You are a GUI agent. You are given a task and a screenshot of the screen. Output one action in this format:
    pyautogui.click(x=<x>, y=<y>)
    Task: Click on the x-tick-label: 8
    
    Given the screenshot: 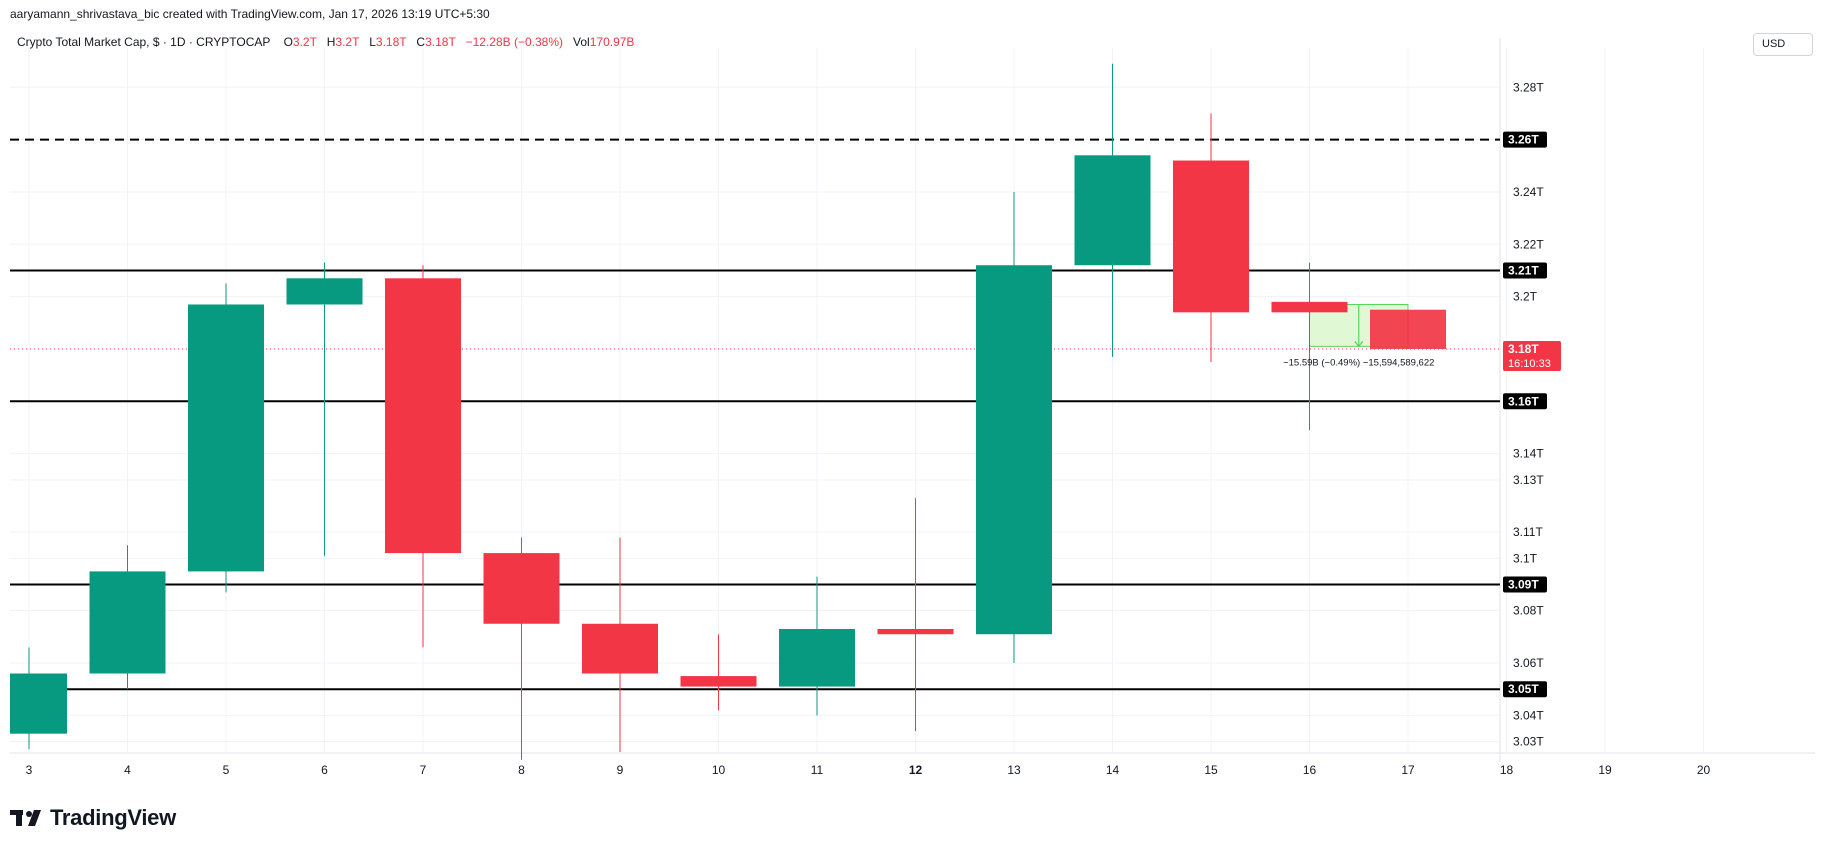 What is the action you would take?
    pyautogui.click(x=521, y=770)
    